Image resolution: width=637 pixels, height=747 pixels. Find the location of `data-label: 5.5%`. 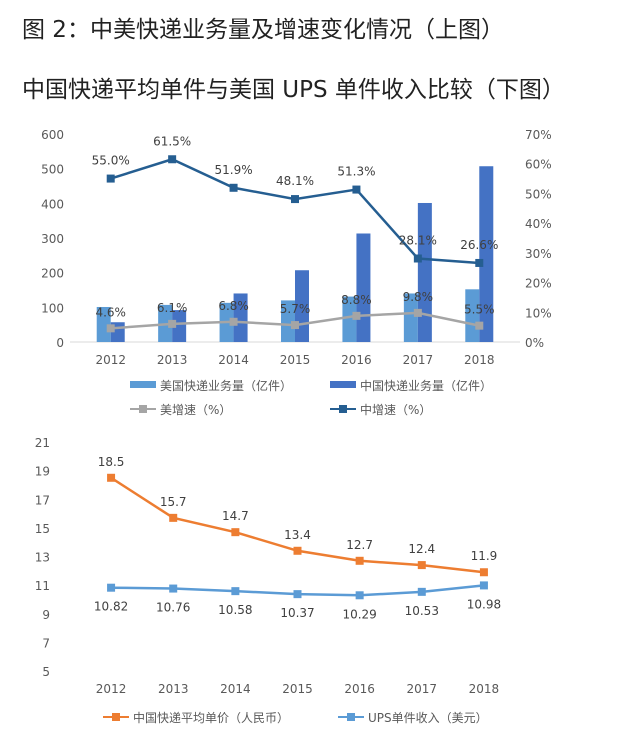

data-label: 5.5% is located at coordinates (479, 310).